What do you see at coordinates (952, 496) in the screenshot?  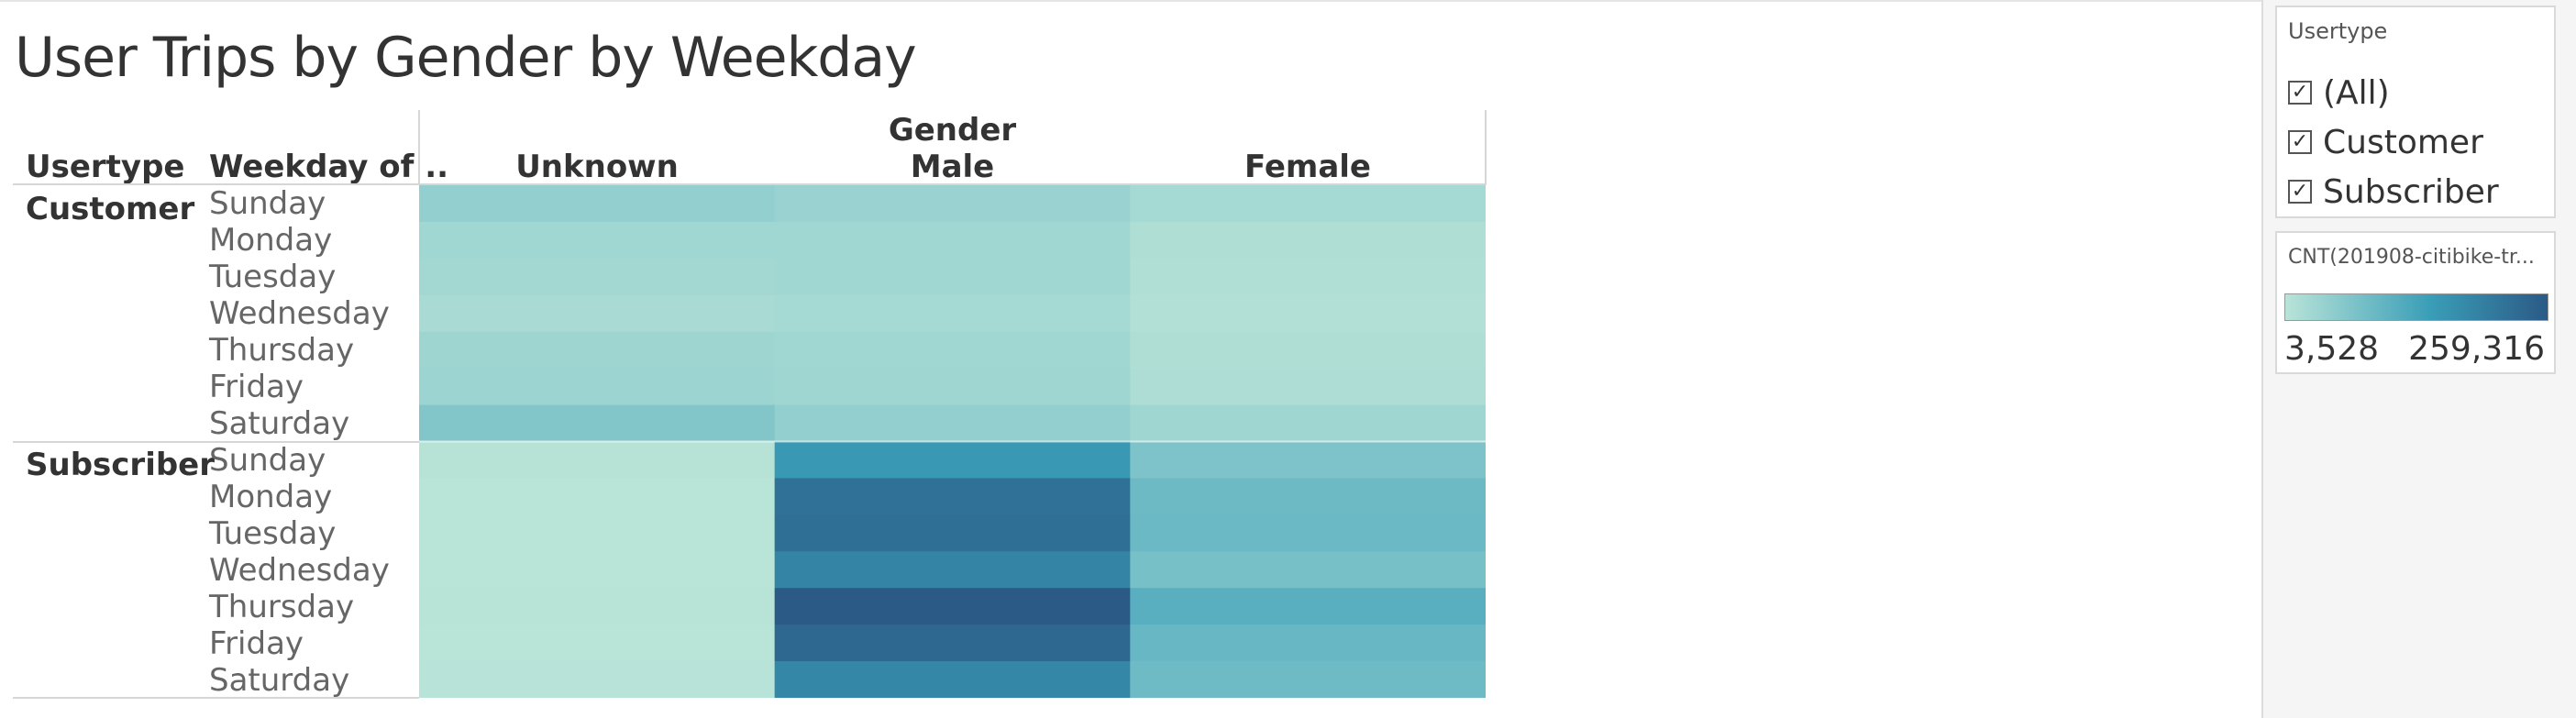 I see `heatmap-cell-subscriber-monday-male` at bounding box center [952, 496].